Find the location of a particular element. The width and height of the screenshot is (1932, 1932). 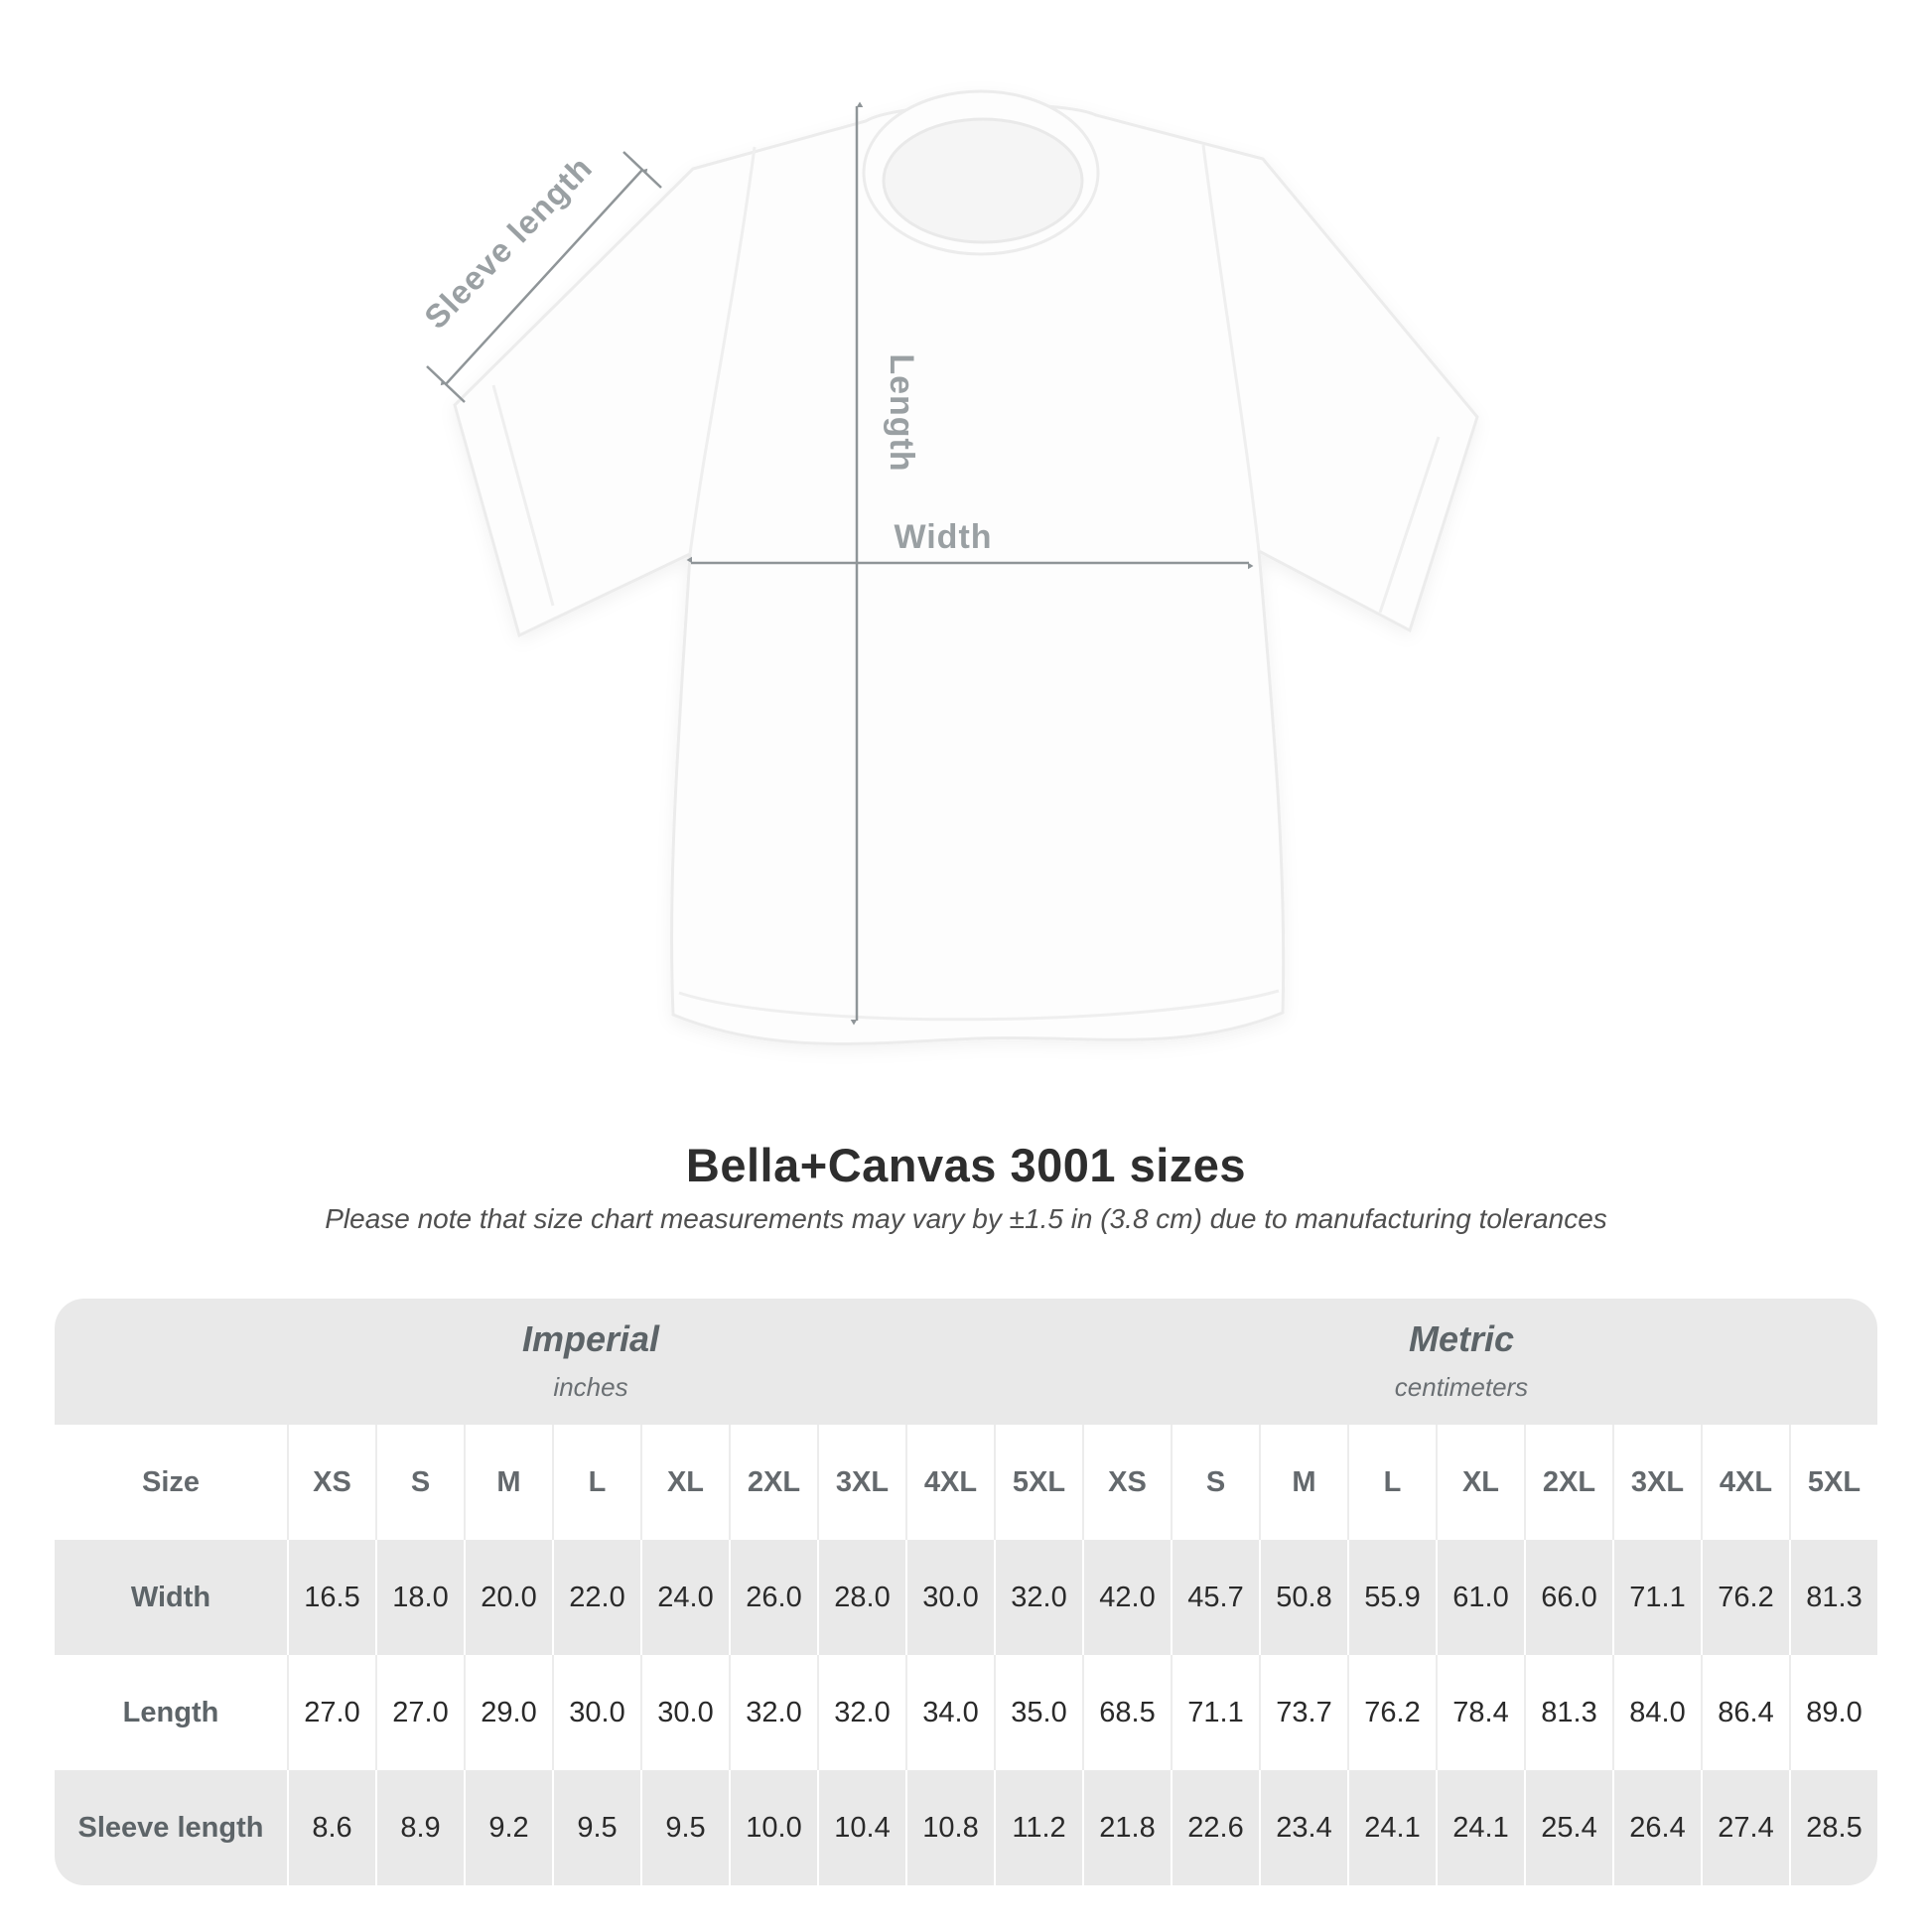

table-cell: 10.8 is located at coordinates (950, 1828).